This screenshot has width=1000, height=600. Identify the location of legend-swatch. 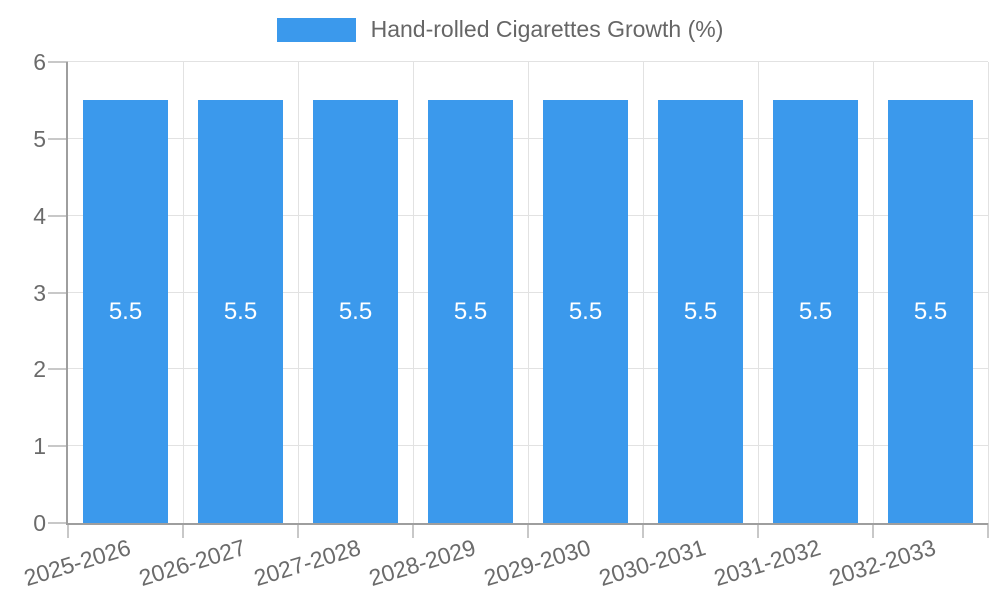
(316, 29).